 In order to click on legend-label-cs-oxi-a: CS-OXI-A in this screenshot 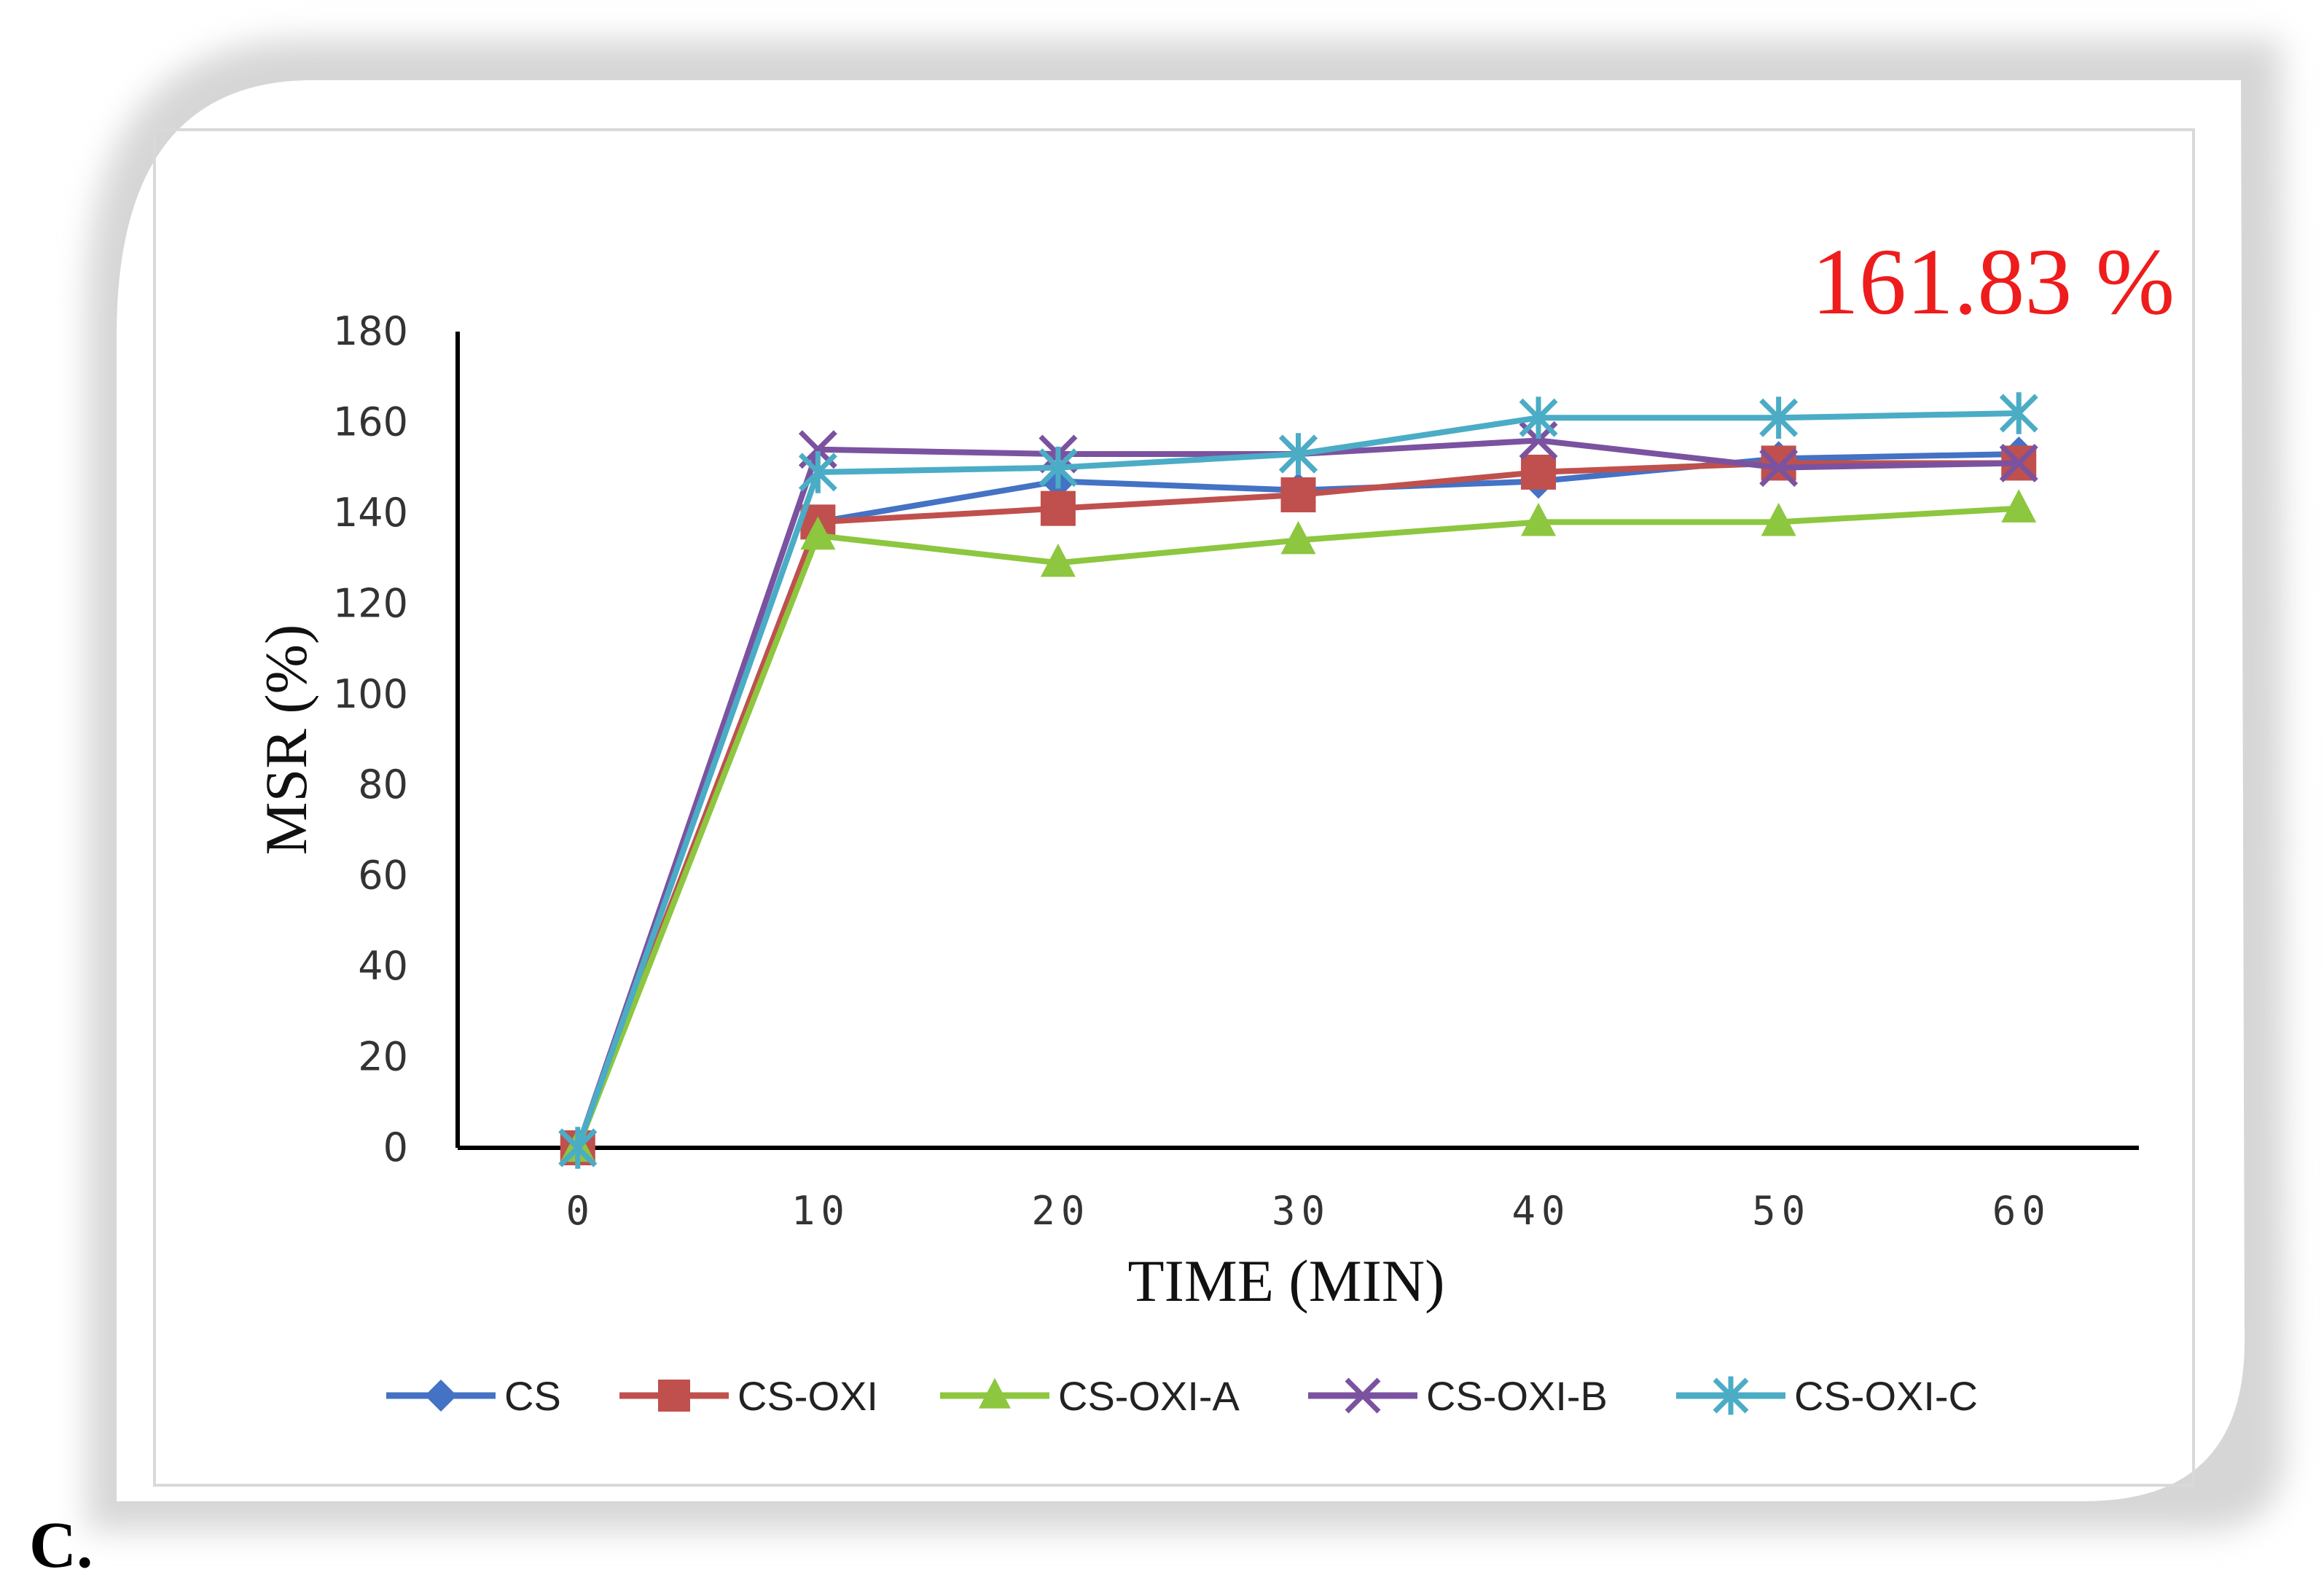, I will do `click(1149, 1396)`.